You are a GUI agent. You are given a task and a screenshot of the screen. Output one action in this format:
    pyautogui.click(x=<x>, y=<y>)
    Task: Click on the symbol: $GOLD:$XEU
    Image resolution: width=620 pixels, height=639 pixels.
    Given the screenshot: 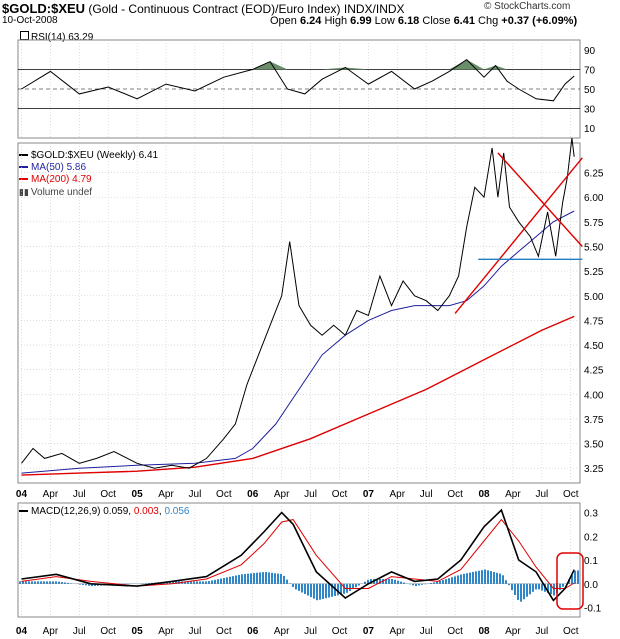 What is the action you would take?
    pyautogui.click(x=44, y=8)
    